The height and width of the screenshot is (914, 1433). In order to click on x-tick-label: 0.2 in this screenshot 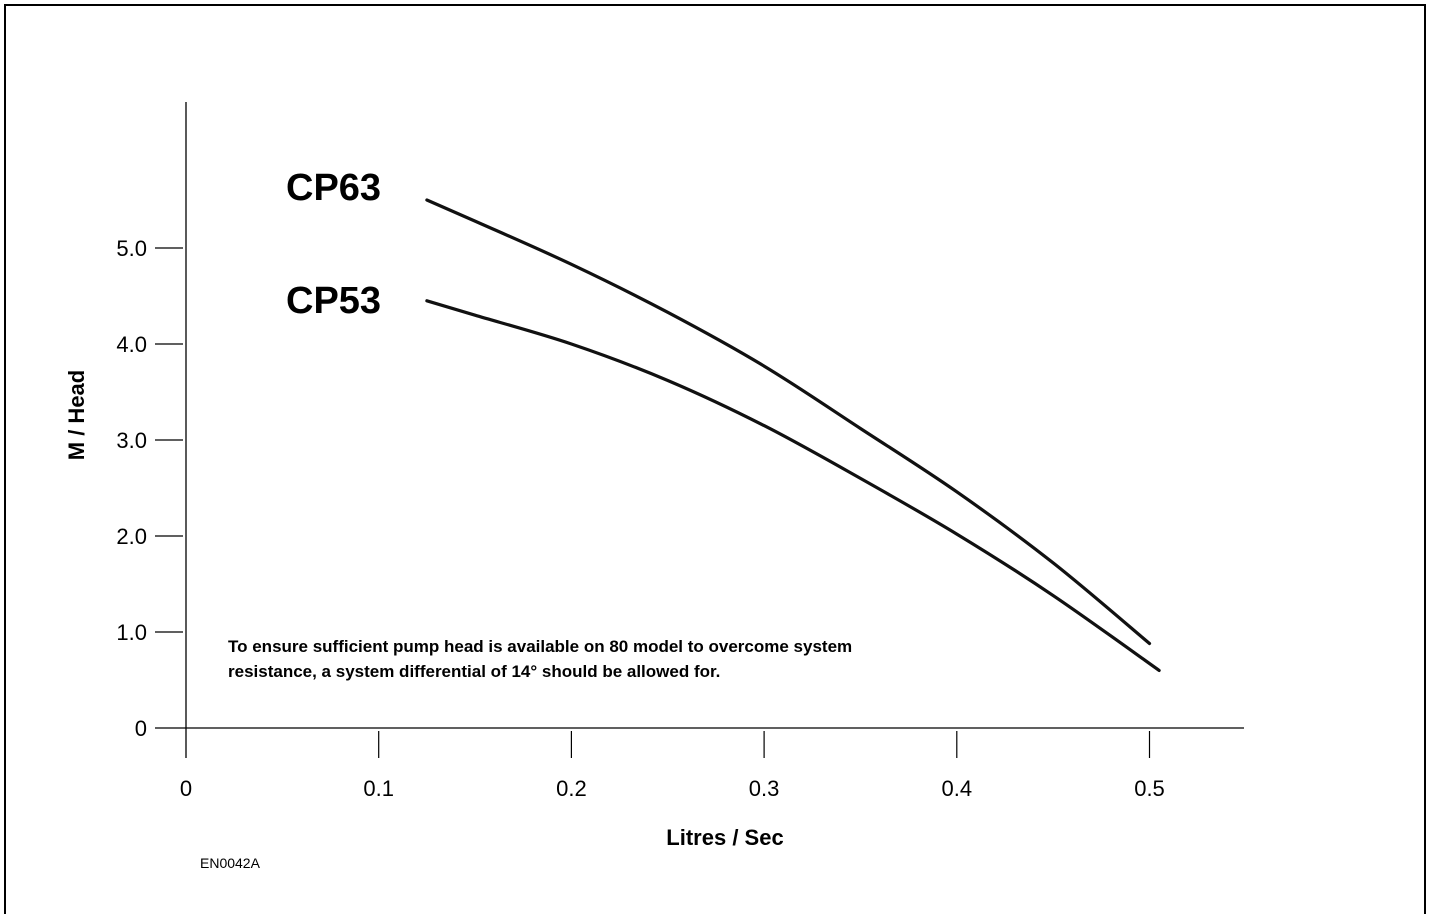, I will do `click(571, 788)`.